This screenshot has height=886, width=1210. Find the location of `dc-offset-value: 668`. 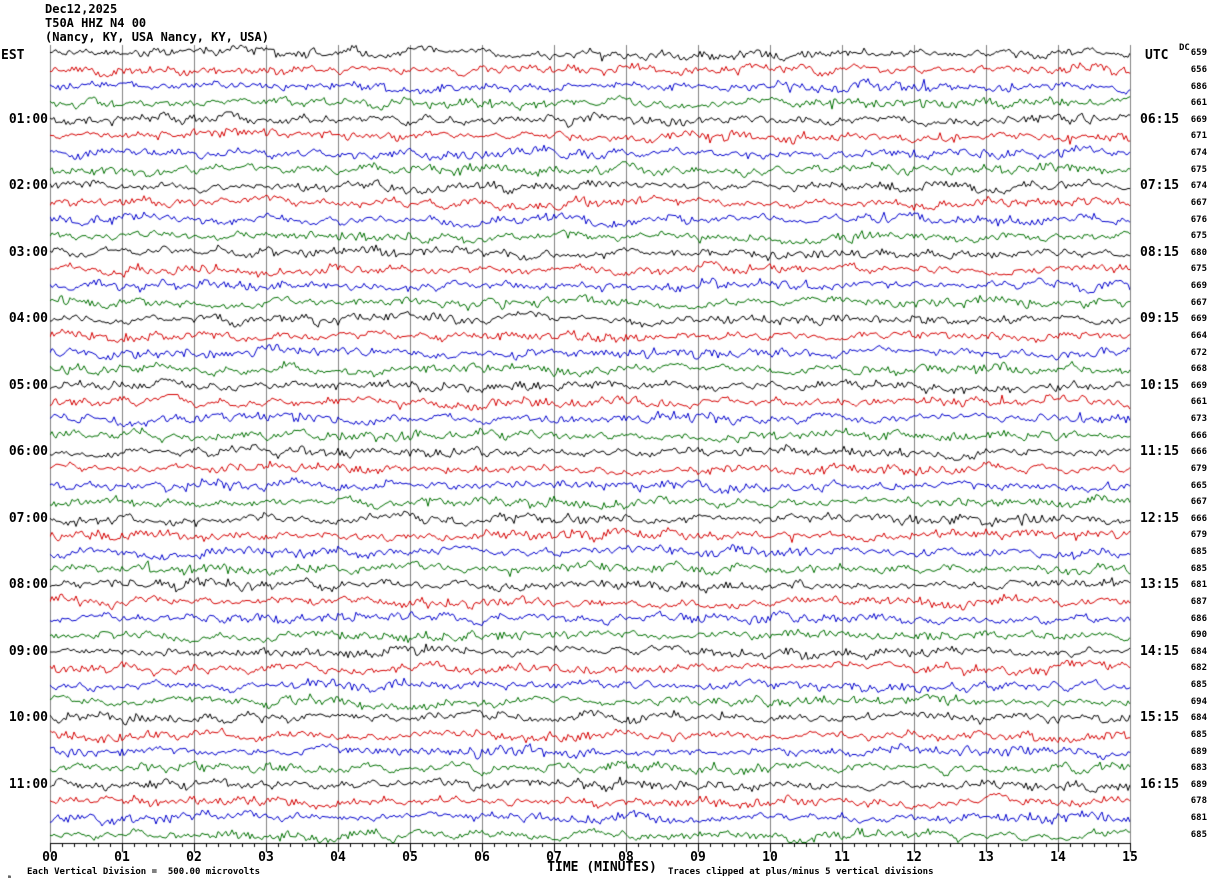

dc-offset-value: 668 is located at coordinates (1198, 369).